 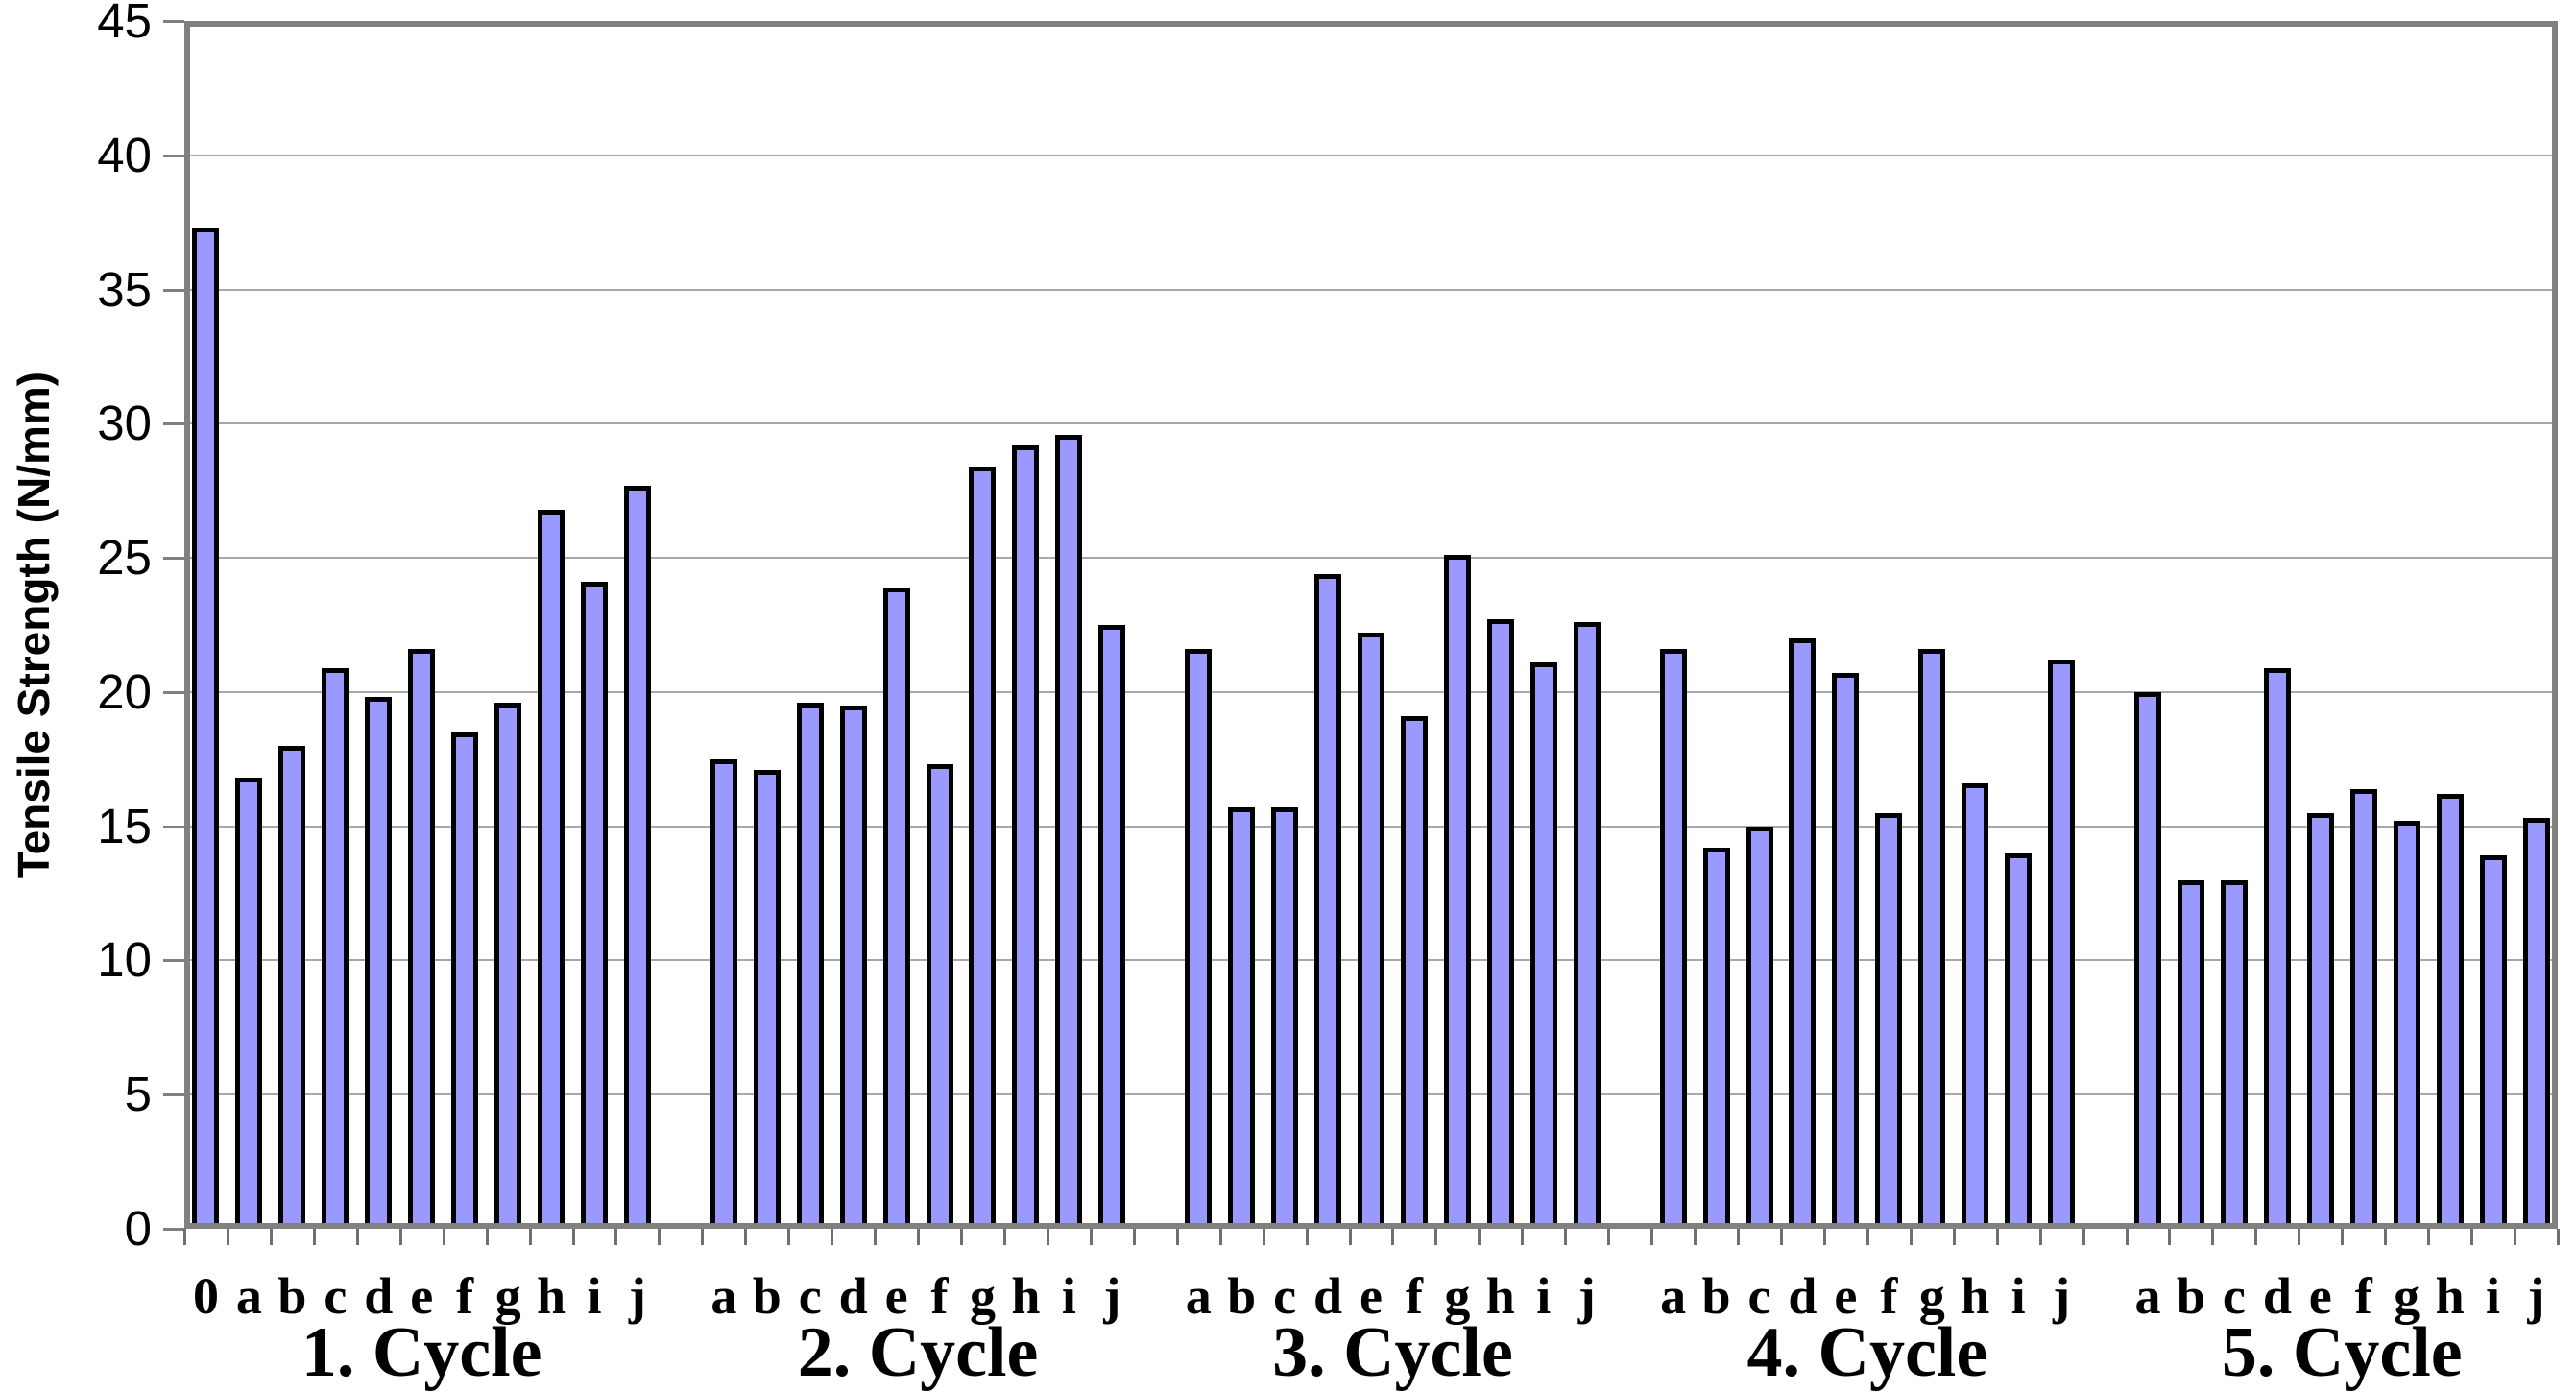 I want to click on y-tick-label: 40, so click(x=124, y=154).